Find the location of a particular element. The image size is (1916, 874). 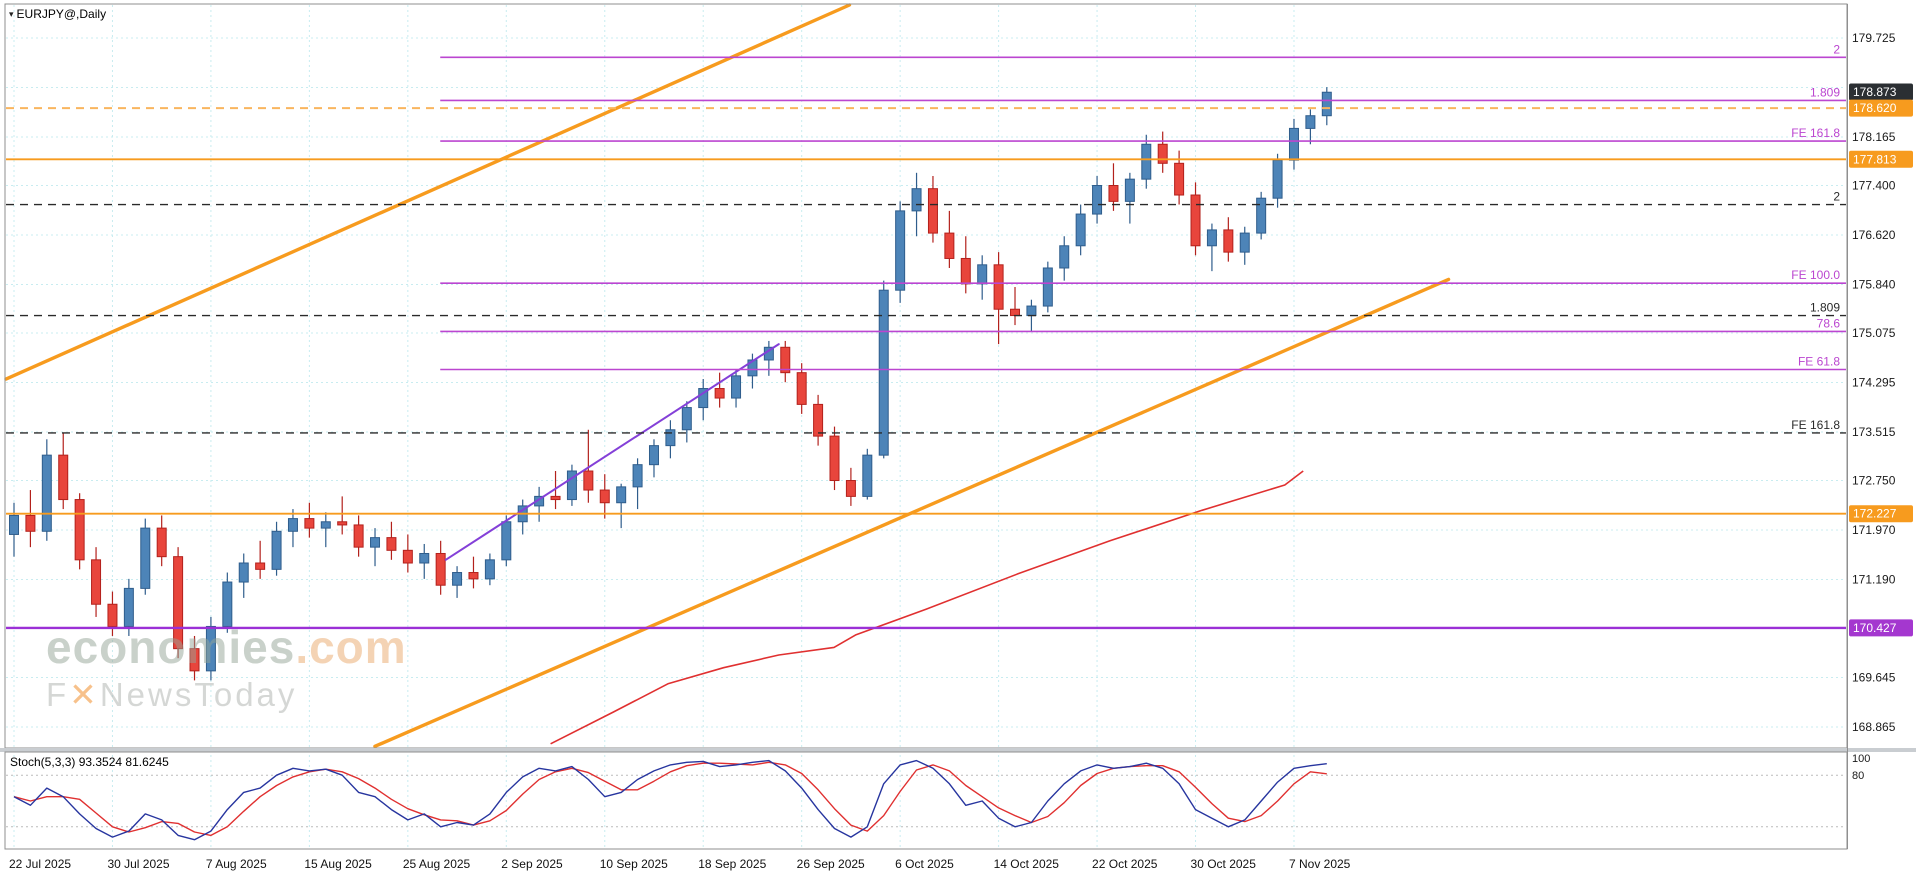

price-tick: 171.190 is located at coordinates (1874, 580).